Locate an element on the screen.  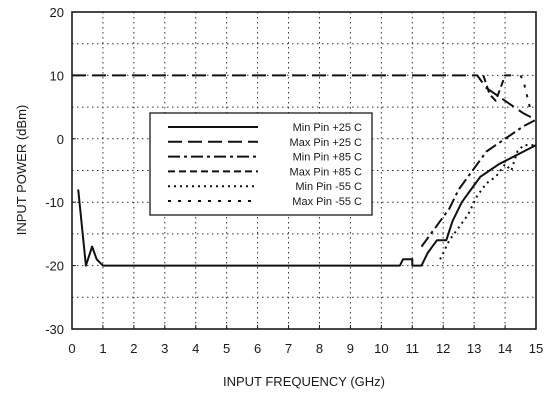
y-tick-label: -10 is located at coordinates (54, 202).